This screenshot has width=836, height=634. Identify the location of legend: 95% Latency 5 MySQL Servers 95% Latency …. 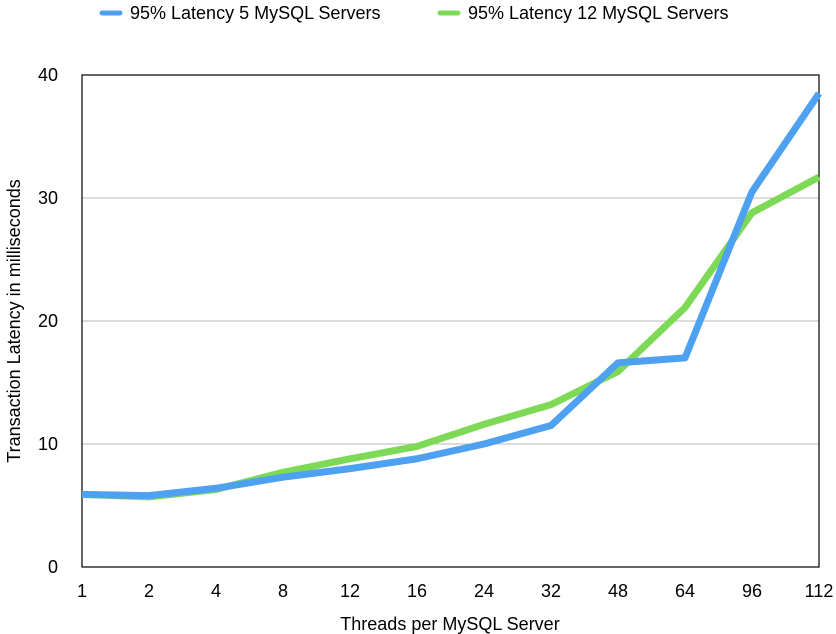
(413, 13).